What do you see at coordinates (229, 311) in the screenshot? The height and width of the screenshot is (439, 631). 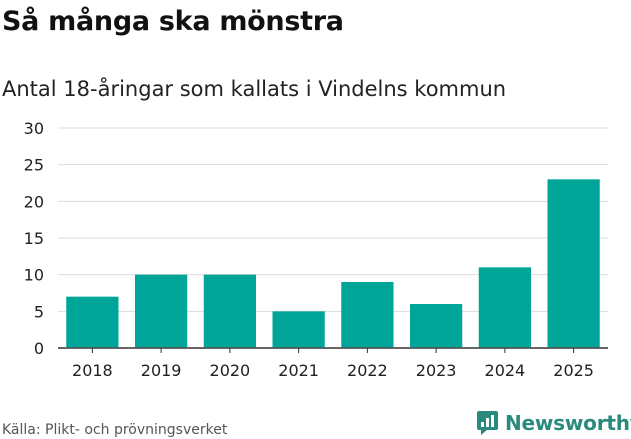 I see `bar-2020` at bounding box center [229, 311].